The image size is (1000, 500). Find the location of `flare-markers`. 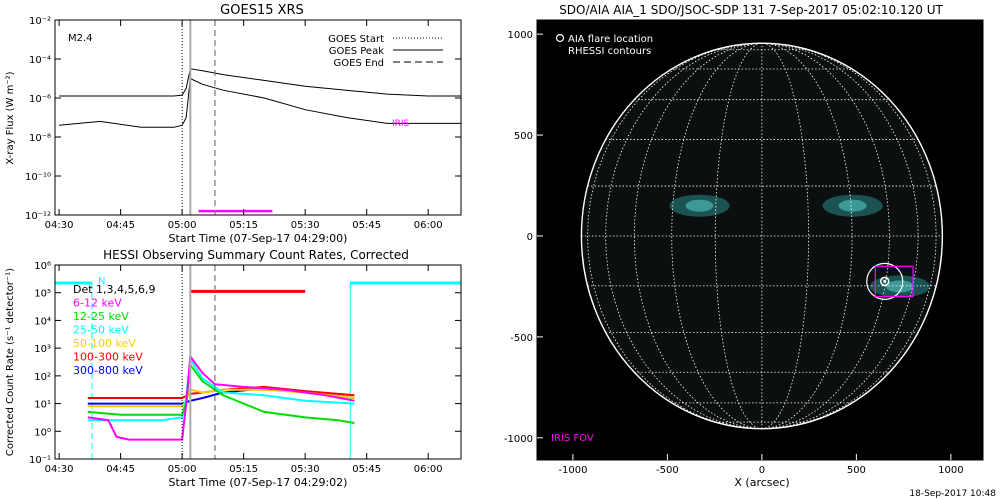

flare-markers is located at coordinates (890, 281).